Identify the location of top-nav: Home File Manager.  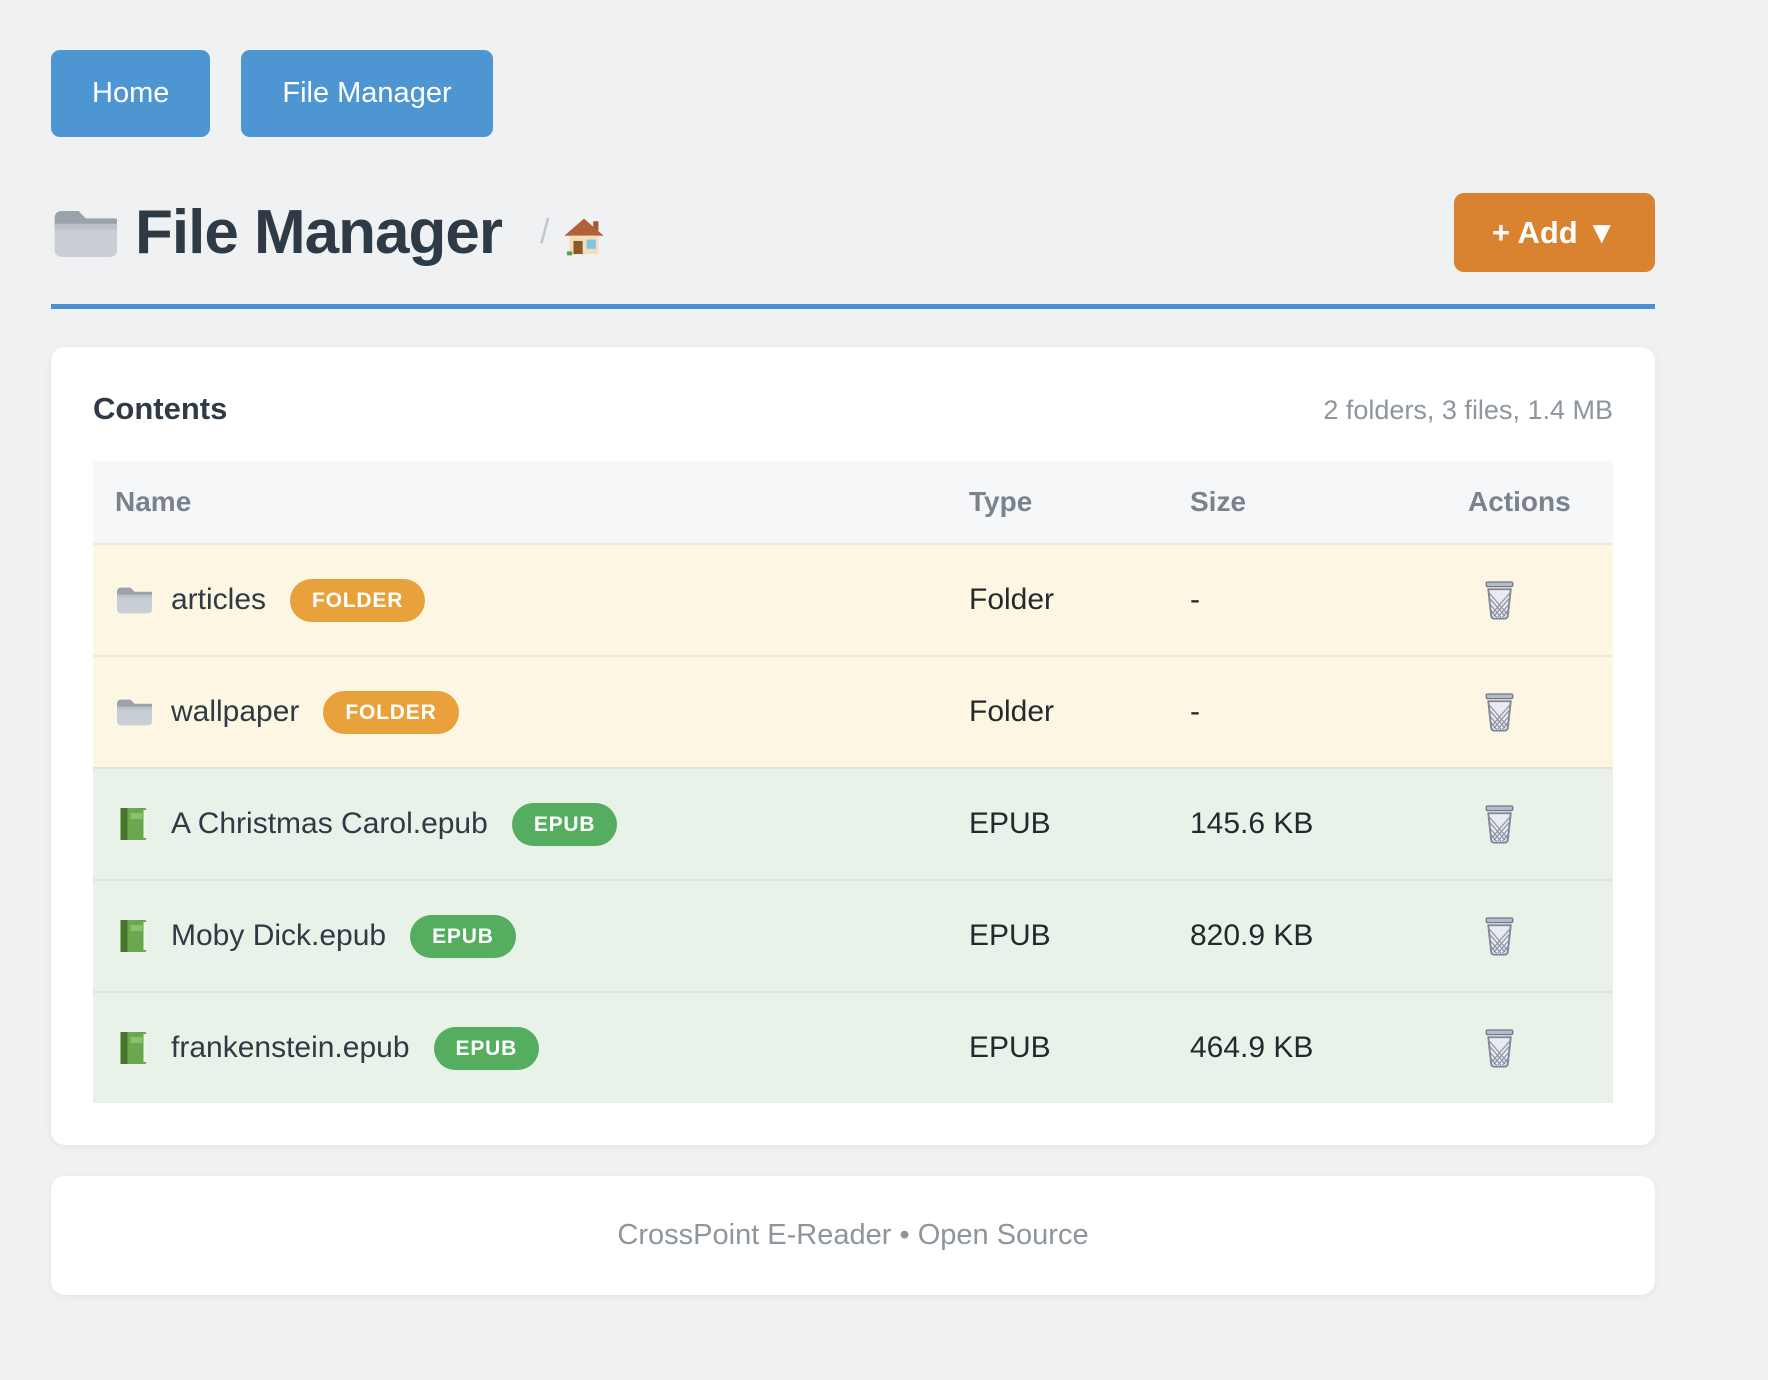
(853, 93).